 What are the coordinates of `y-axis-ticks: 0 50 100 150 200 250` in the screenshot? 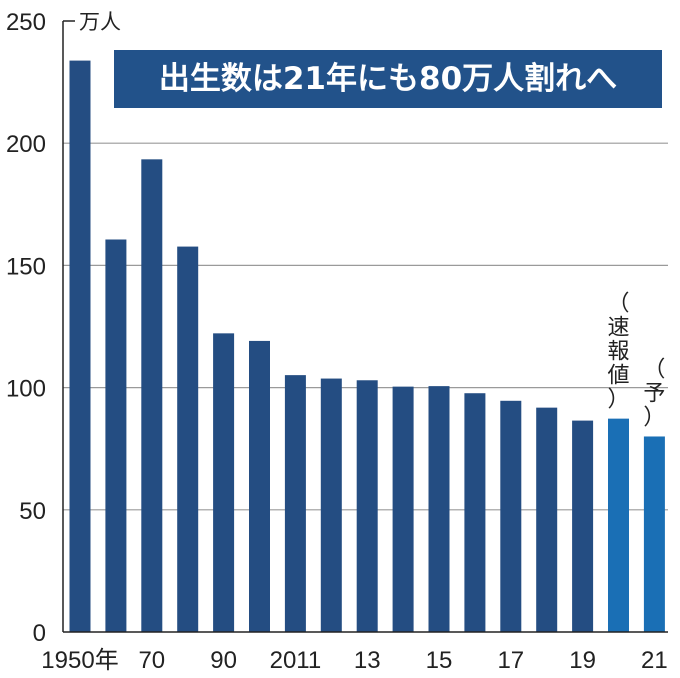 It's located at (26, 328).